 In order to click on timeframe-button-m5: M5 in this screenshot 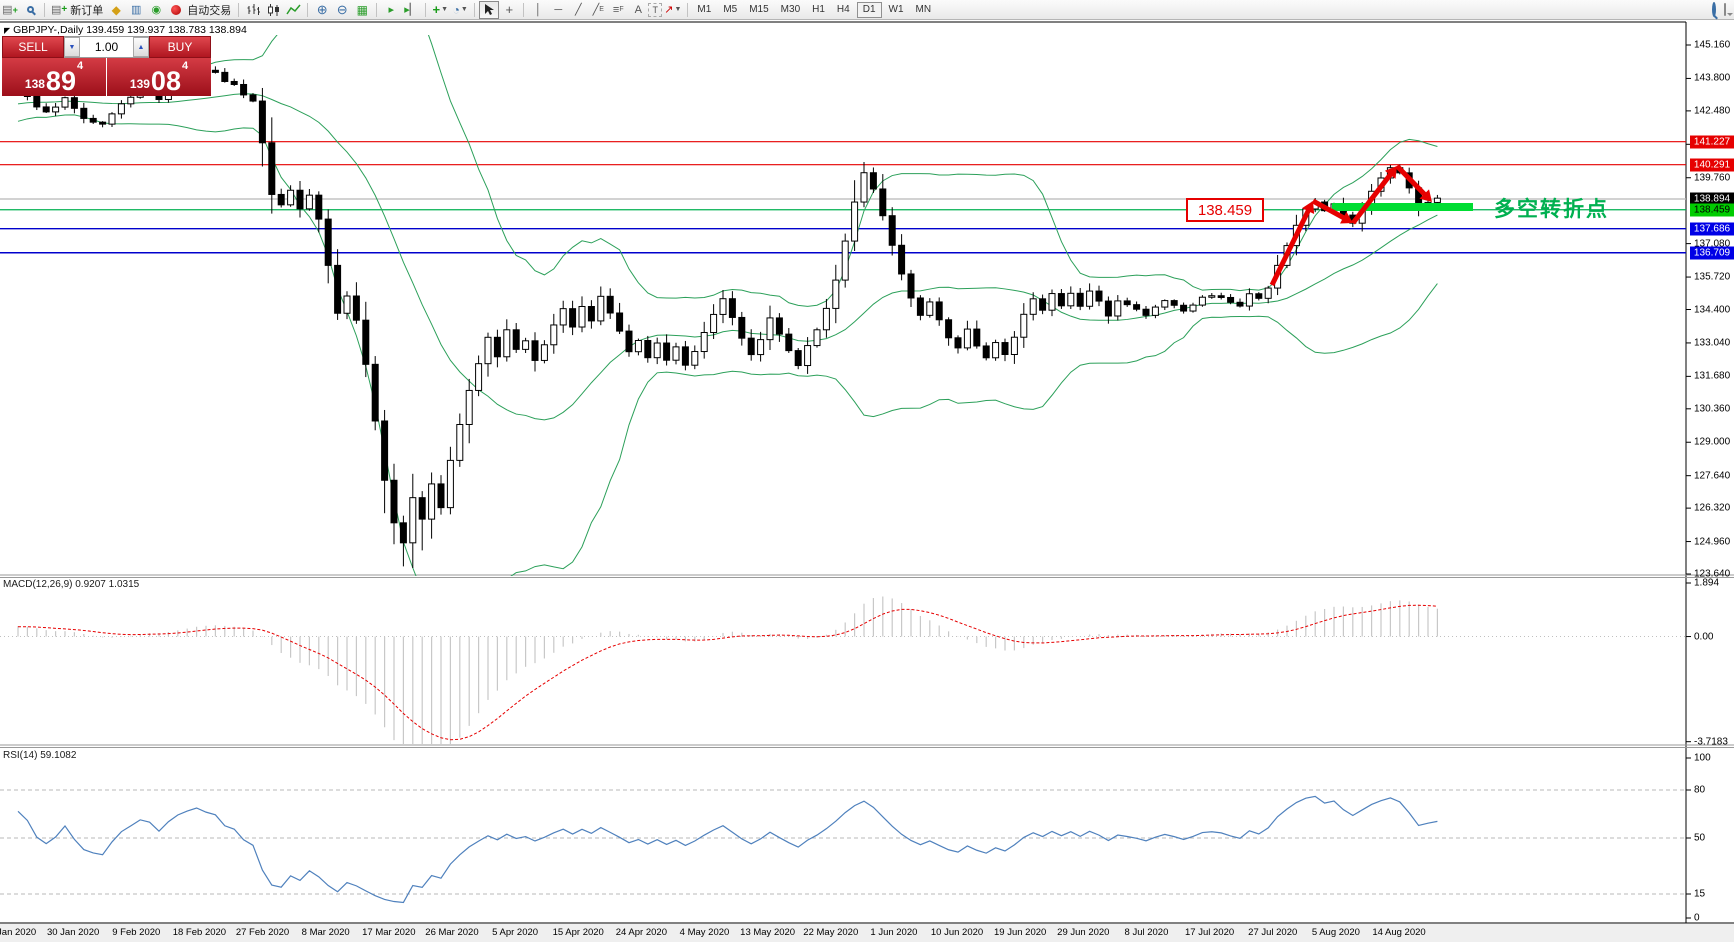, I will do `click(730, 9)`.